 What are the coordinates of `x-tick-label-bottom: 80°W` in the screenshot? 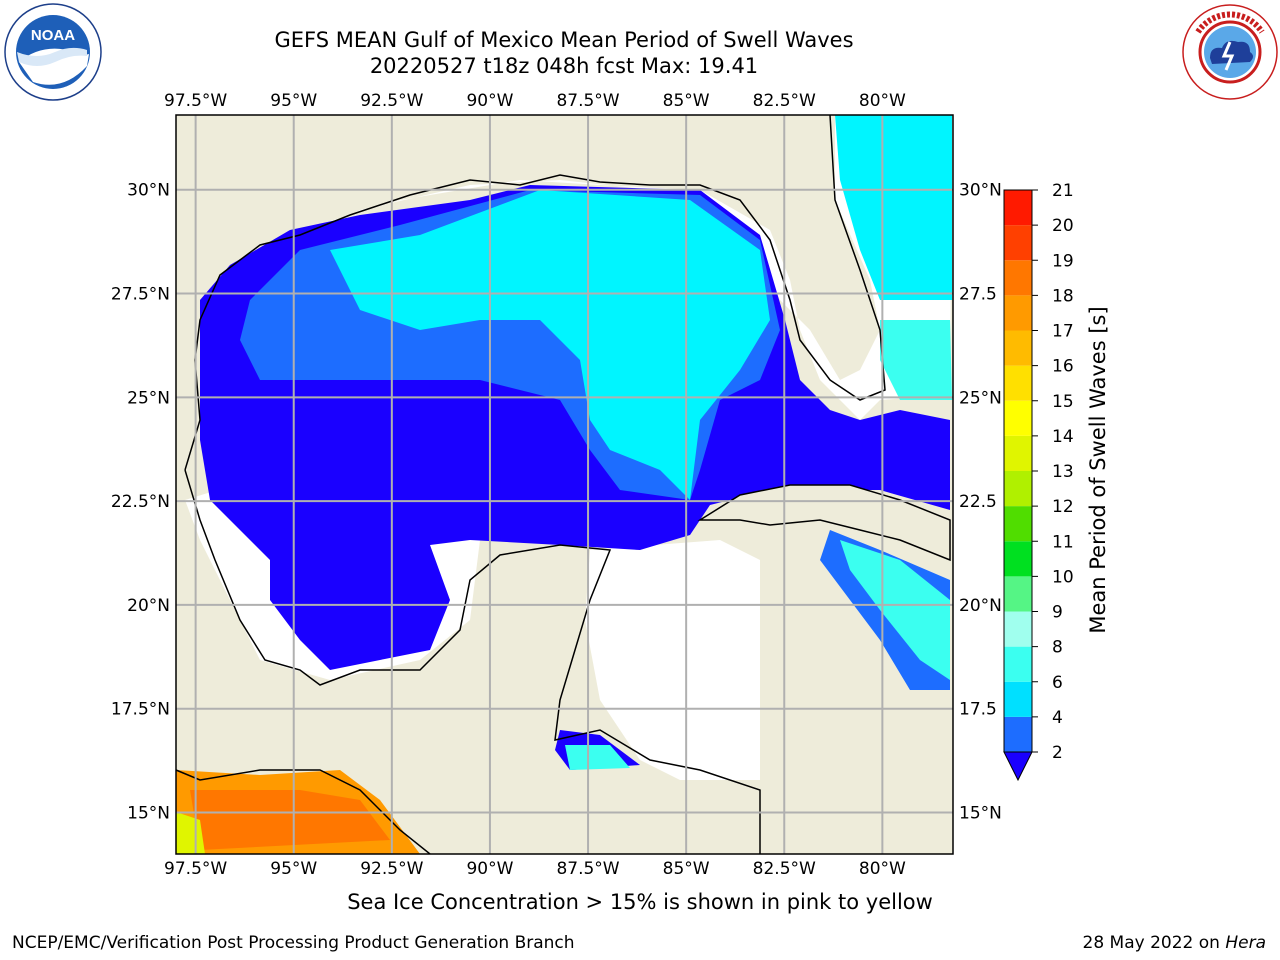 It's located at (882, 869).